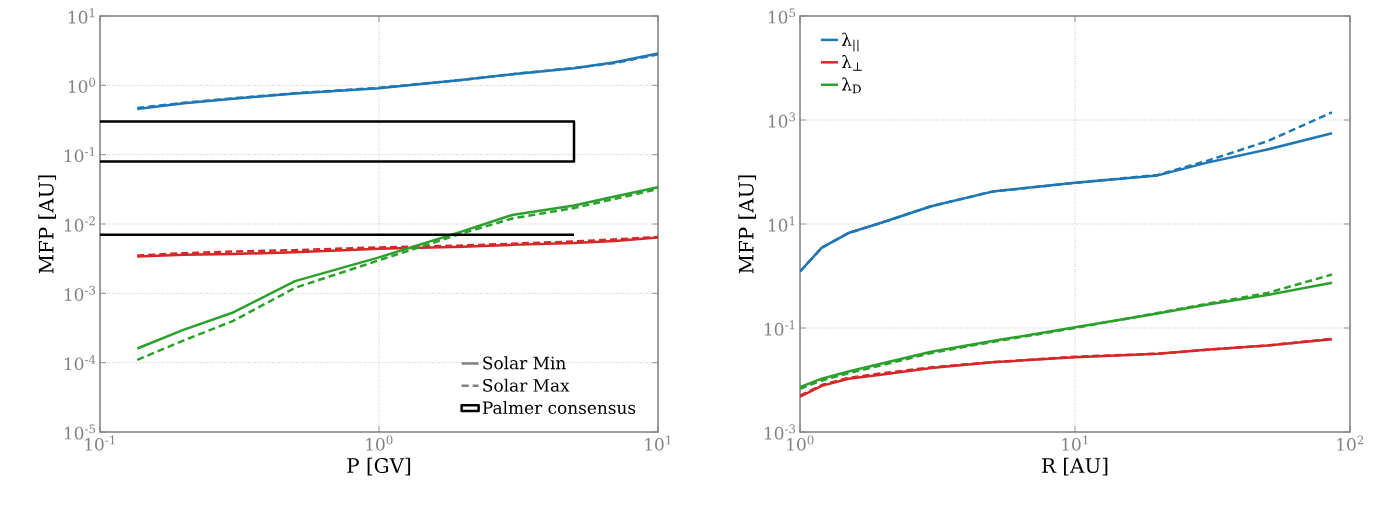 Image resolution: width=1391 pixels, height=512 pixels. I want to click on annotation: Solar Min, so click(524, 363).